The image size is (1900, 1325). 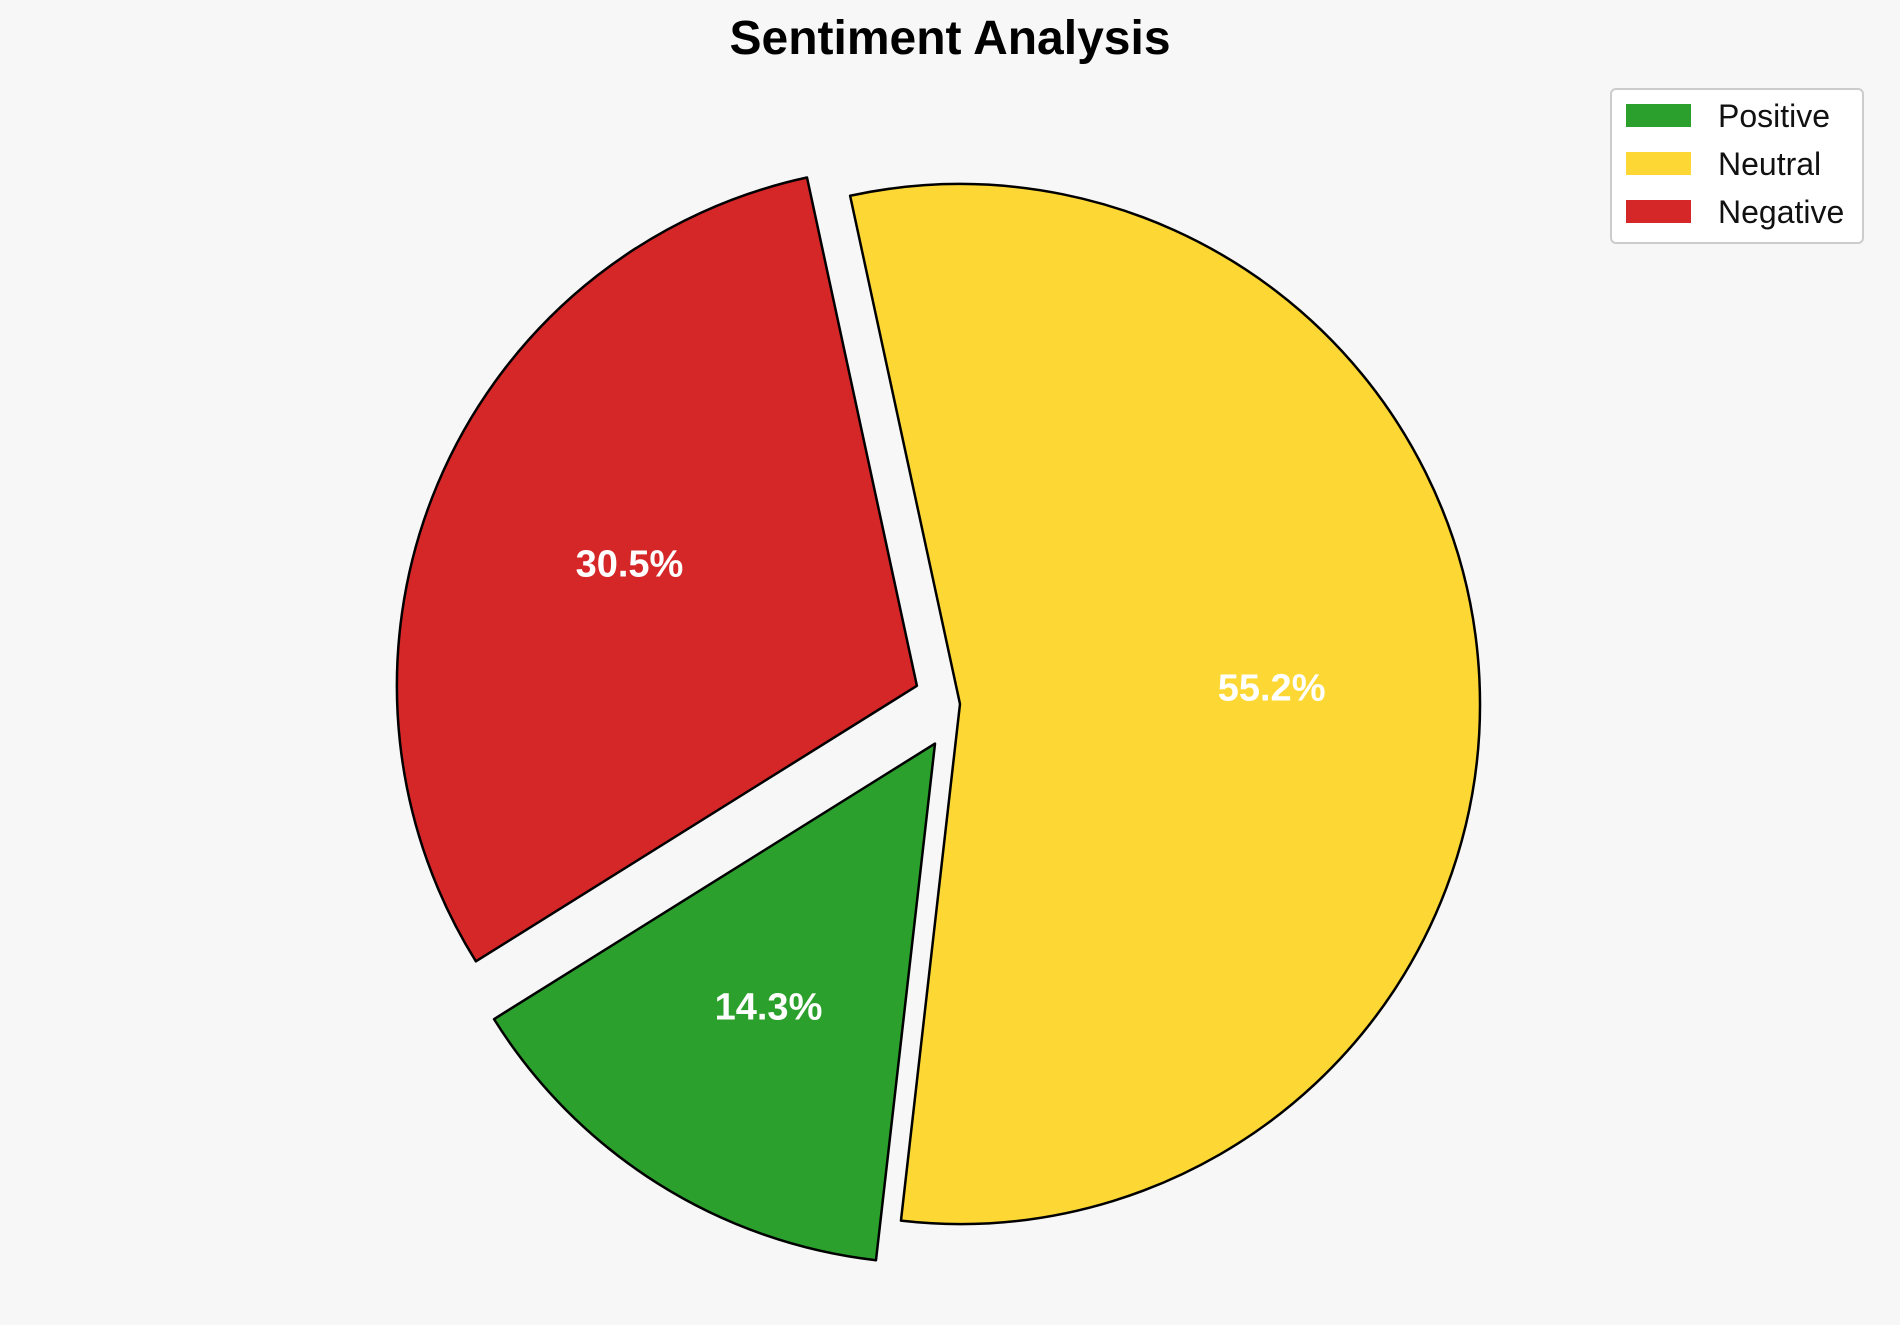 I want to click on pie-slice-positive, so click(x=714, y=1002).